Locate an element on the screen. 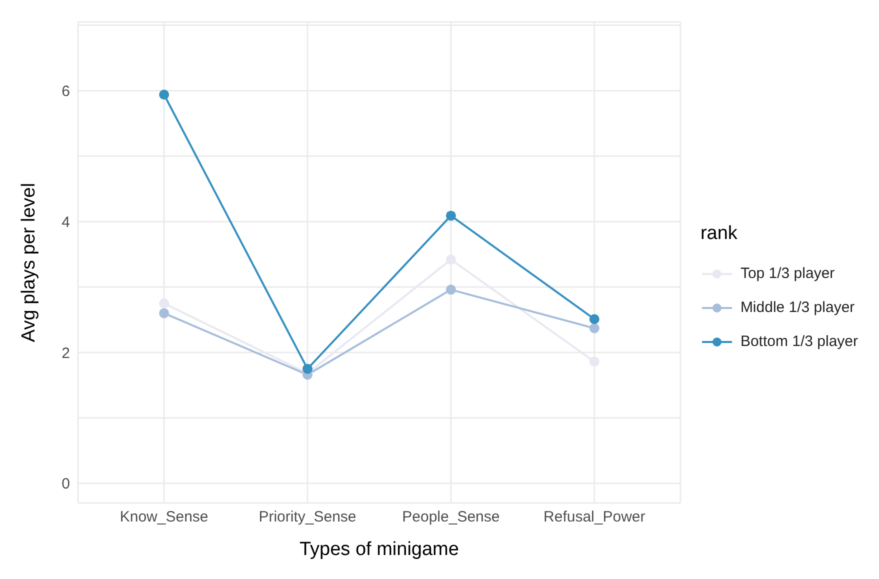 This screenshot has height=579, width=879. legend-title: rank is located at coordinates (719, 233).